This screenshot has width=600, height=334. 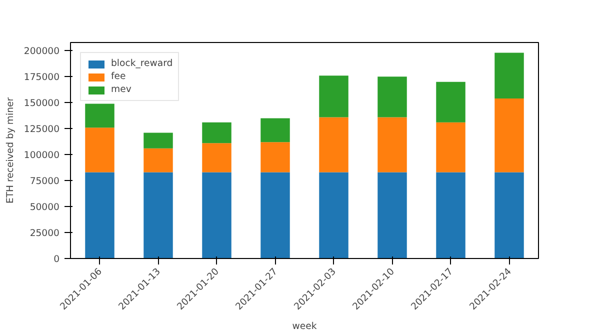 I want to click on y-tick-label: 100000, so click(x=42, y=156).